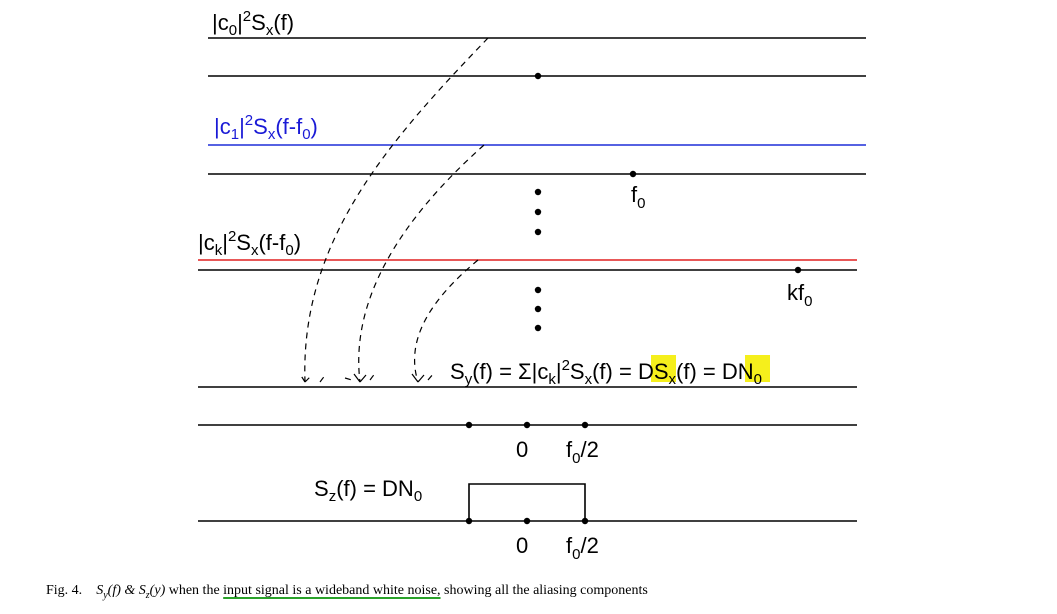 This screenshot has width=1057, height=614. I want to click on c1-spectrum-label: |c1|2Sx(f-f0), so click(266, 127).